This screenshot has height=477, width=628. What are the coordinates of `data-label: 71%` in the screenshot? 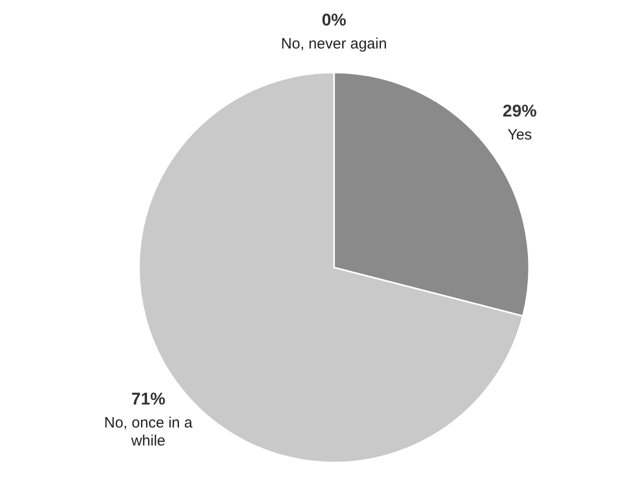 It's located at (148, 399).